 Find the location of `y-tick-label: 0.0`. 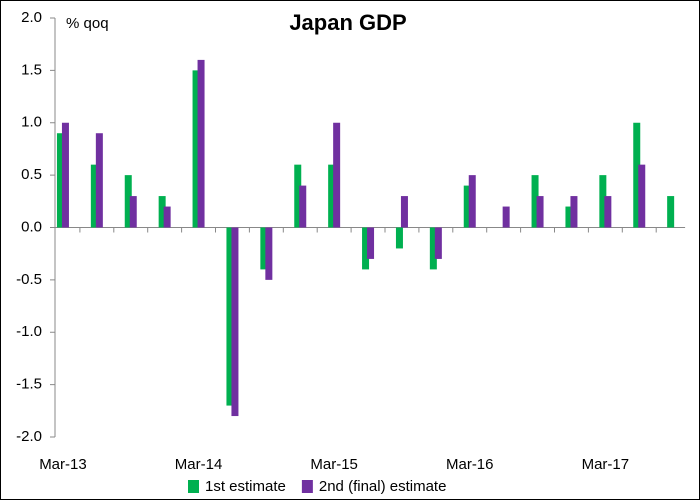

y-tick-label: 0.0 is located at coordinates (31, 226).